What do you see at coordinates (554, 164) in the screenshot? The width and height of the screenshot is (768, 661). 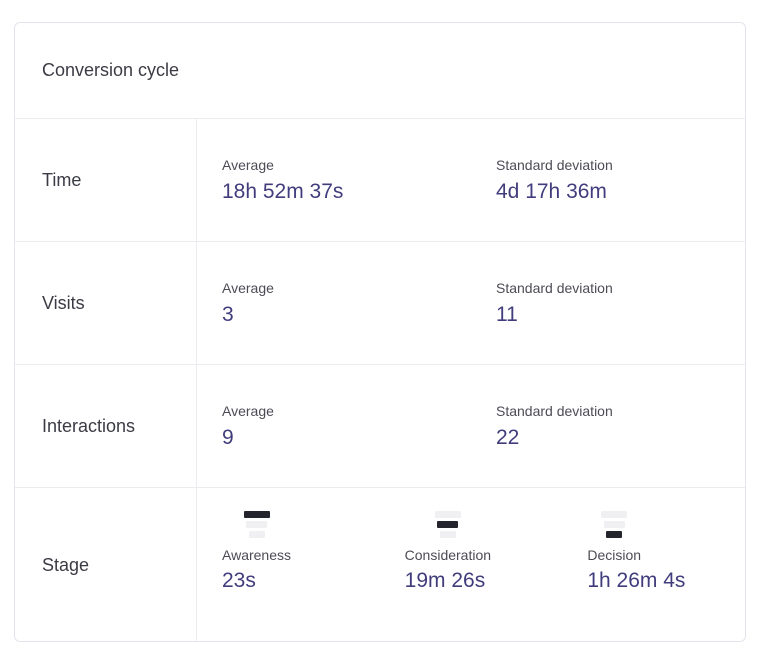 I see `time-std-label: Standard deviation` at bounding box center [554, 164].